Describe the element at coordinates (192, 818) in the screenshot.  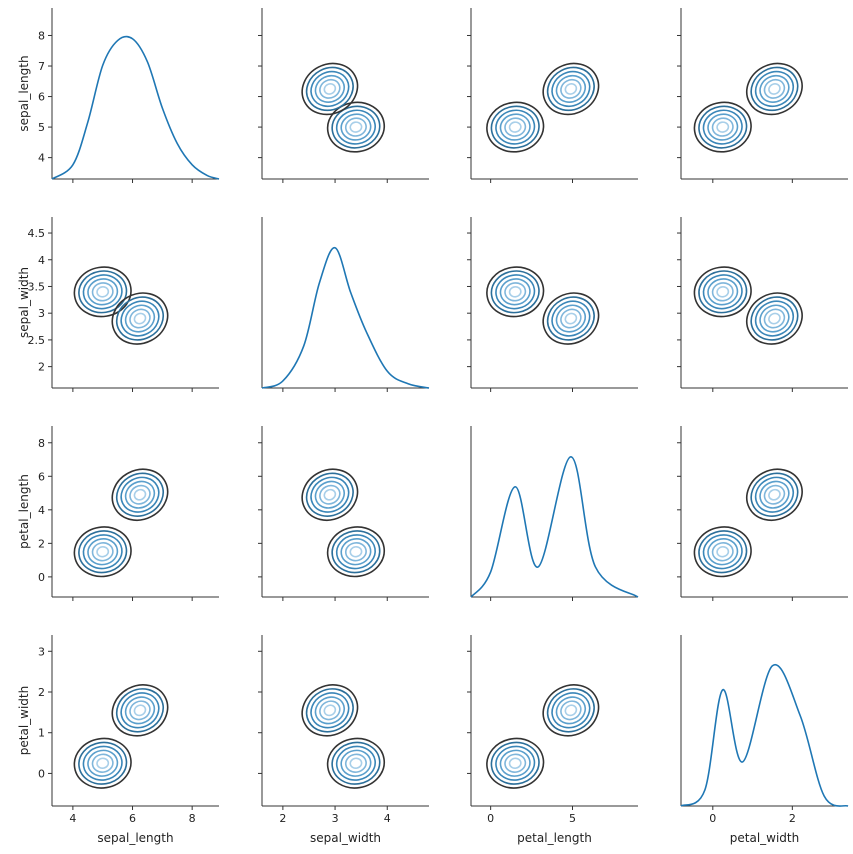
I see `x-tick-label: 8` at that location.